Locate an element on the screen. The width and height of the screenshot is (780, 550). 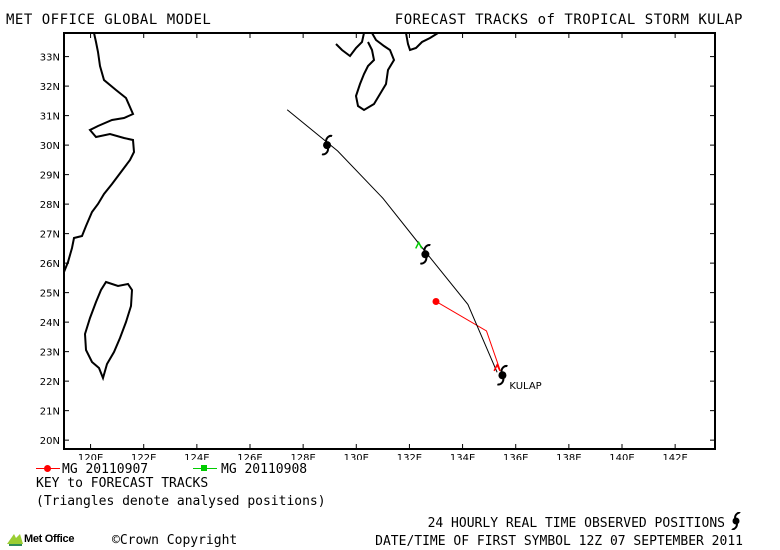
observed-positions-label: 24 HOURLY REAL TIME OBSERVED POSITIONS is located at coordinates (576, 523).